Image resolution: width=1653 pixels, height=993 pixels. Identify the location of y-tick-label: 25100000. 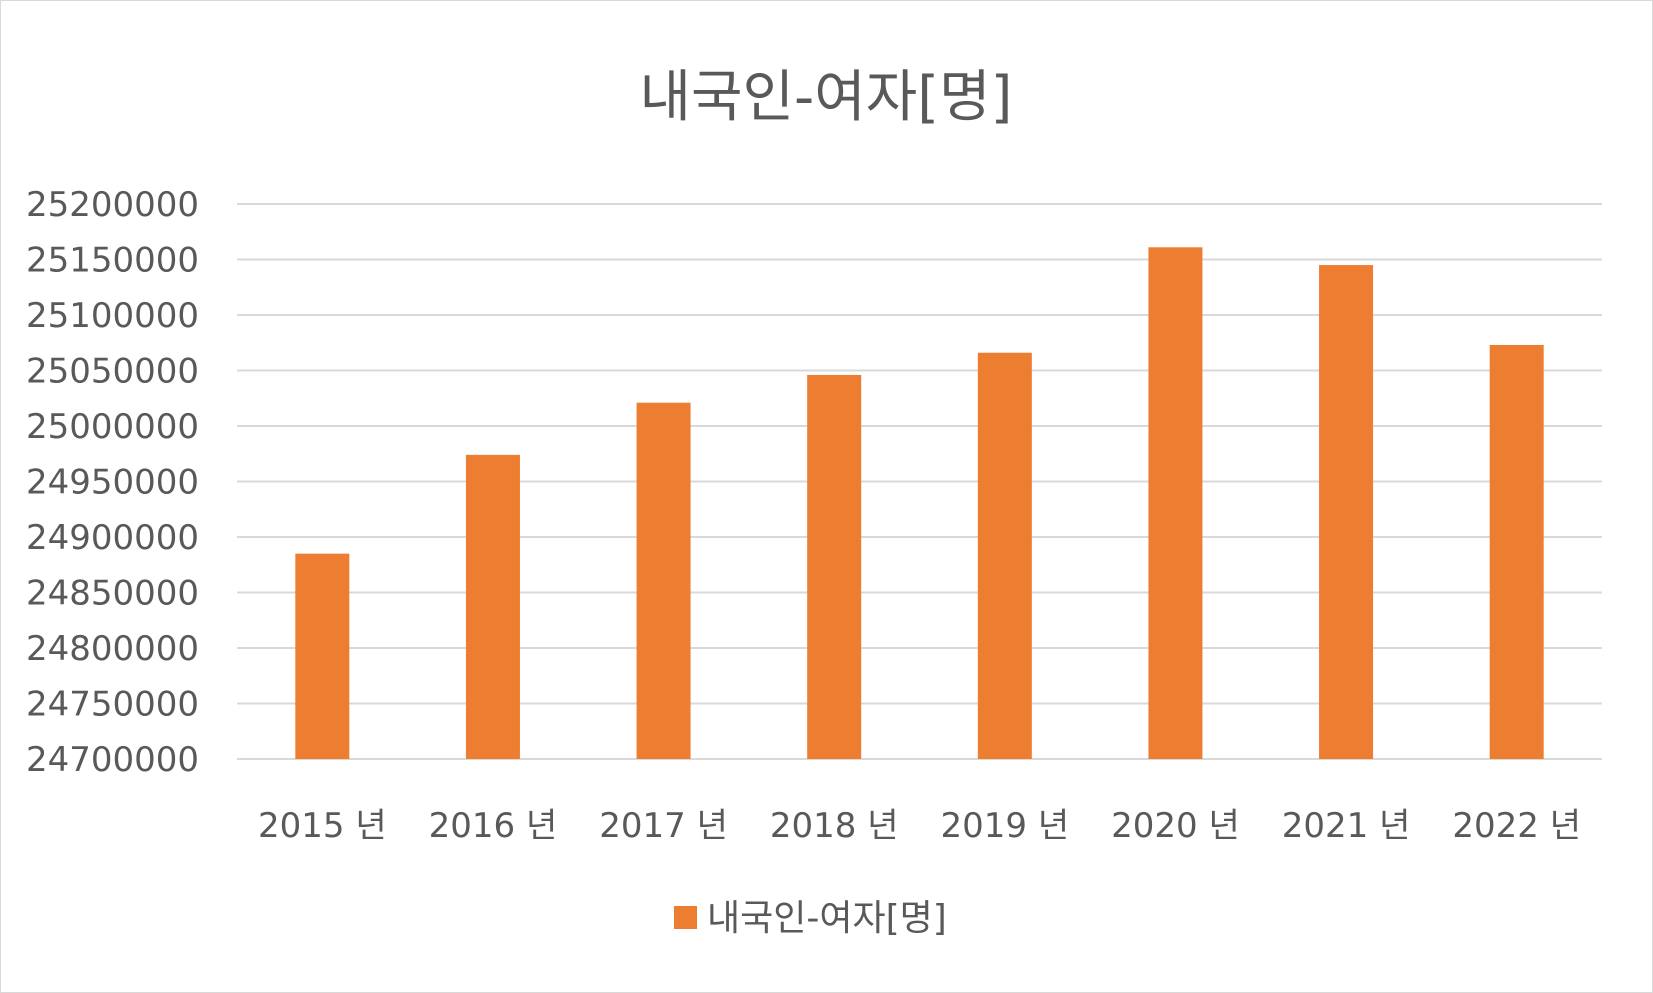
(112, 316).